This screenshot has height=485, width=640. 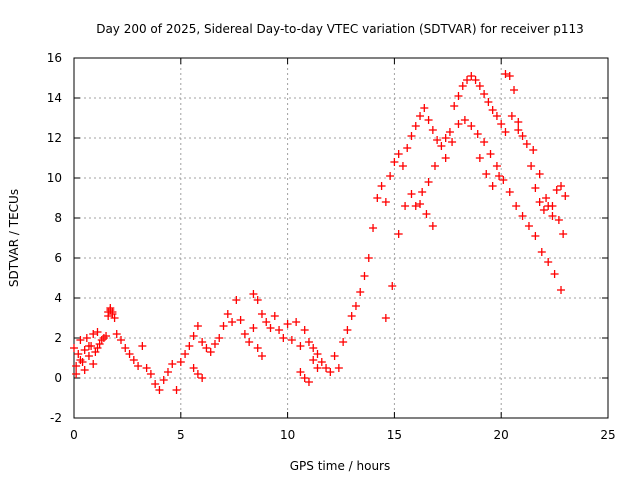 I want to click on y-tick-label: 2, so click(x=58, y=338).